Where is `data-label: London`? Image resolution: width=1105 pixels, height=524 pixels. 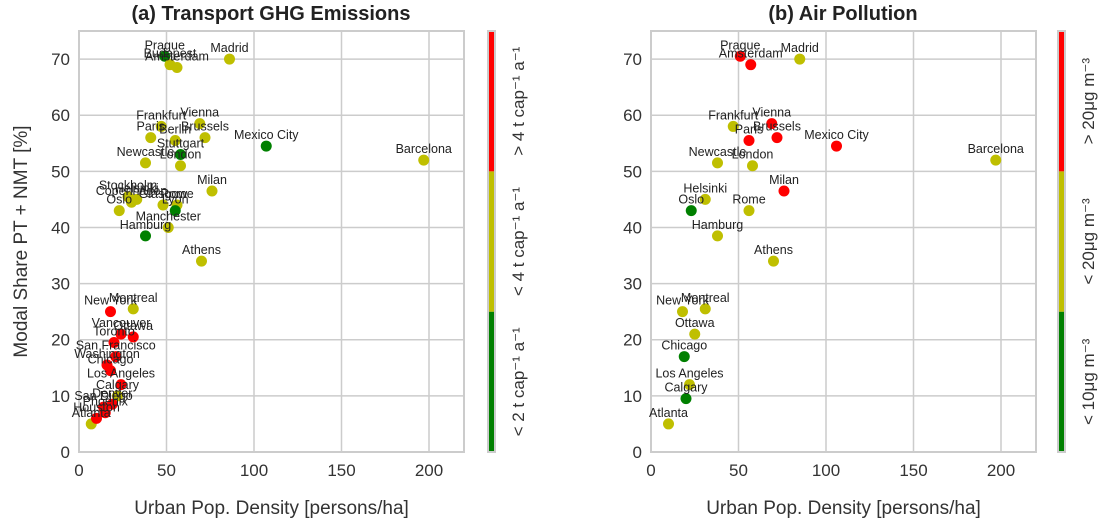
data-label: London is located at coordinates (181, 155).